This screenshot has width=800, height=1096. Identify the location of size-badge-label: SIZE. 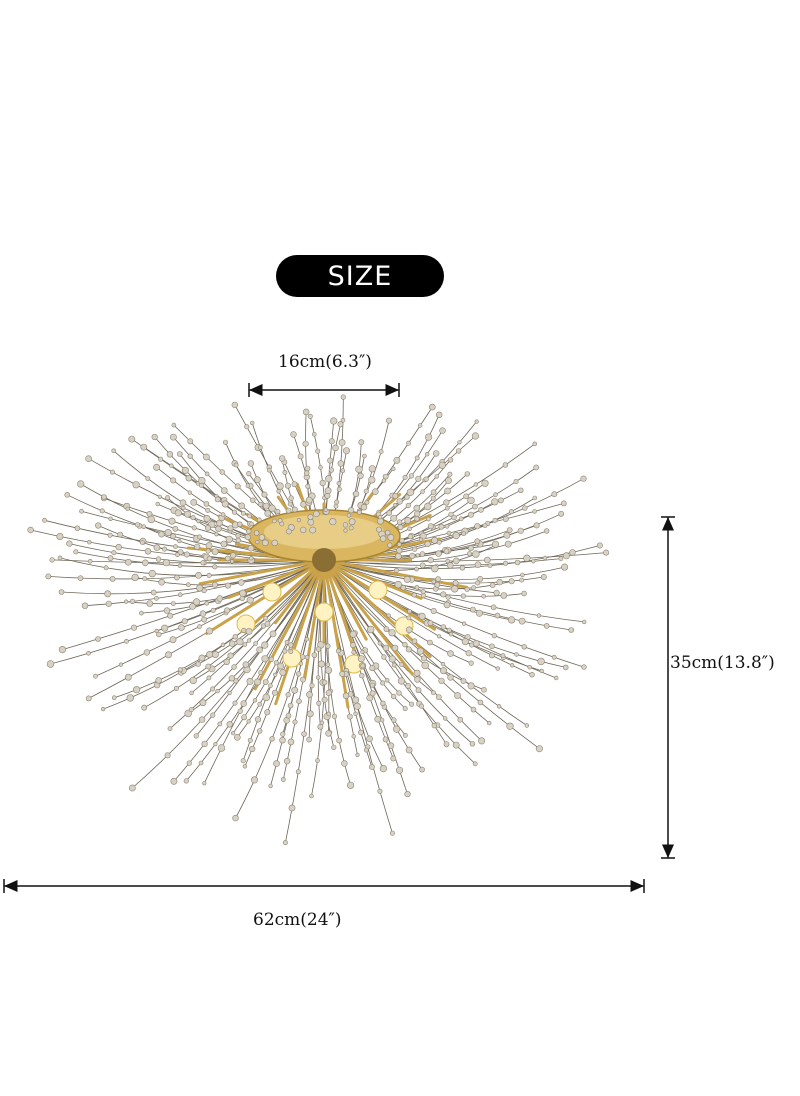
(360, 276).